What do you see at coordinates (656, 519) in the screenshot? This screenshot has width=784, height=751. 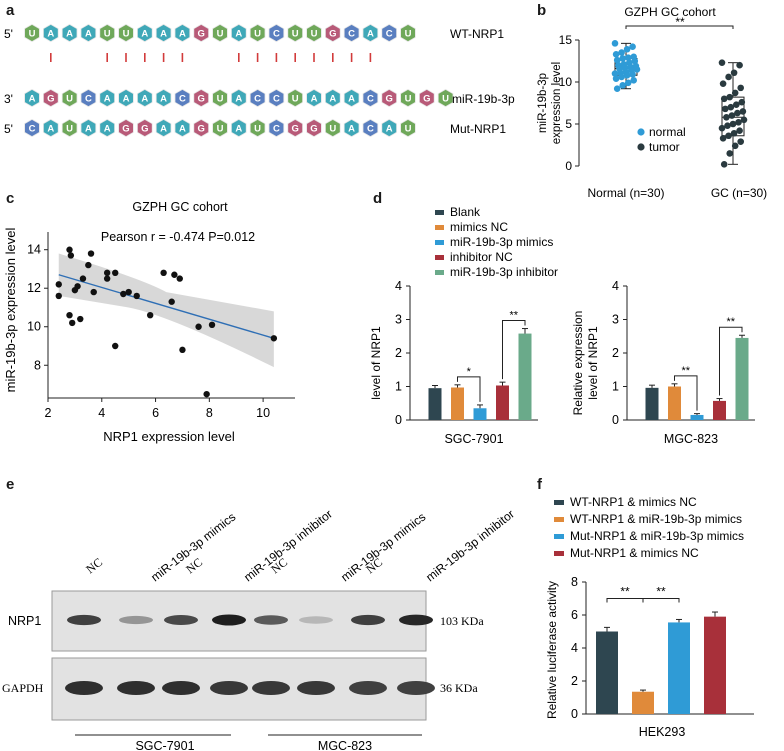 I see `legend-label: WT-NRP1 & miR-19b-3p mimics` at bounding box center [656, 519].